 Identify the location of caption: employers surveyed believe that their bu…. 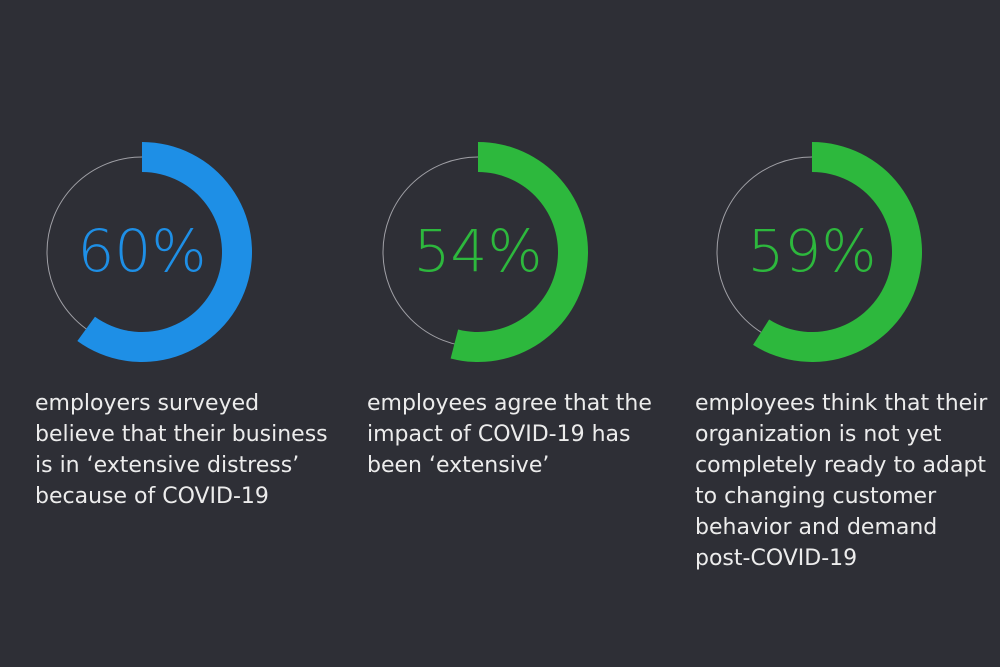
(181, 450).